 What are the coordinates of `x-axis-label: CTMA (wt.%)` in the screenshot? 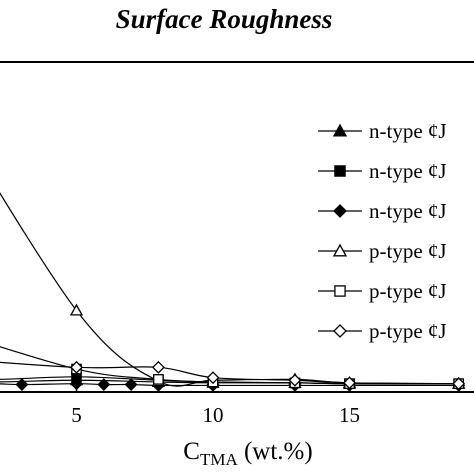 It's located at (247, 453).